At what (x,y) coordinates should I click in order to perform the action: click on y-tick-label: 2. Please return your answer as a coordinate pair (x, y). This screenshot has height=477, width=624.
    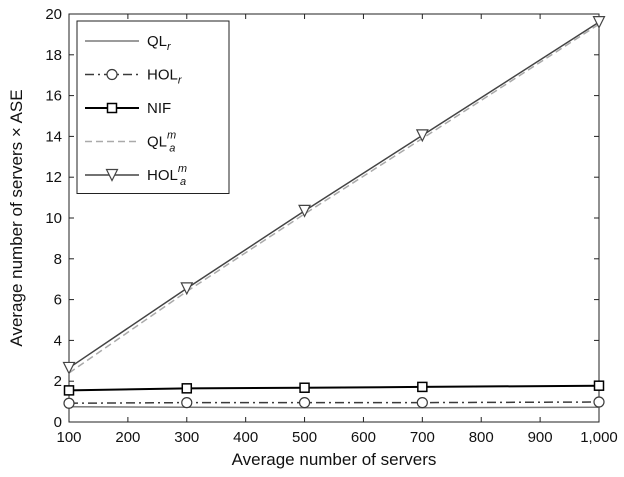
    Looking at the image, I should click on (58, 381).